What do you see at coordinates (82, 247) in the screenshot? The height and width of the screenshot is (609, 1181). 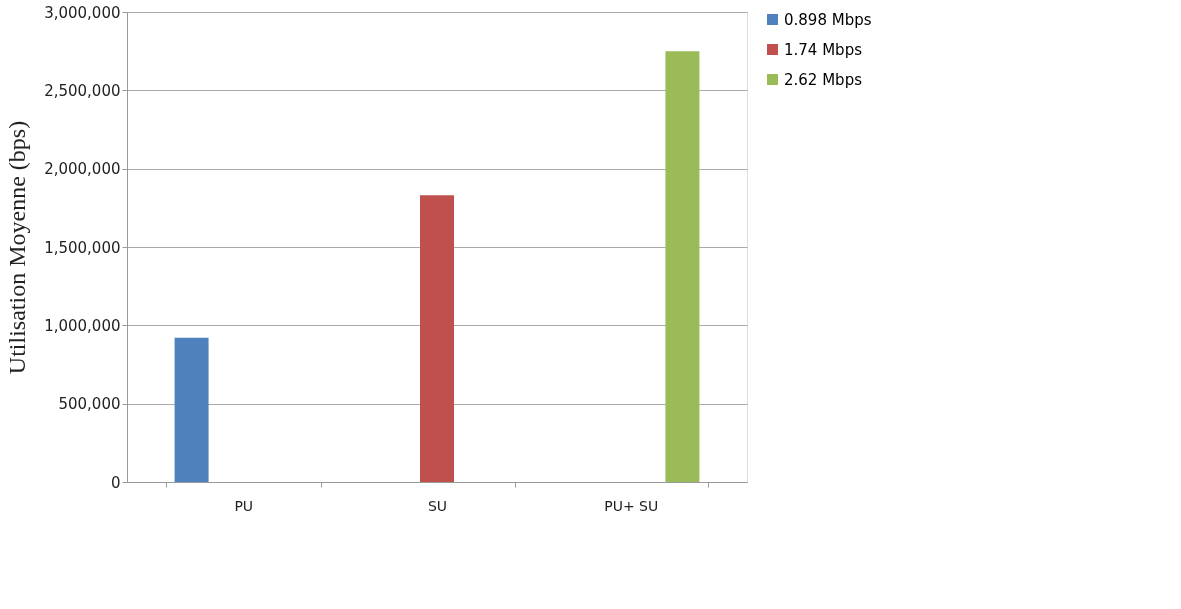 I see `y-tick-label: 1,500,000` at bounding box center [82, 247].